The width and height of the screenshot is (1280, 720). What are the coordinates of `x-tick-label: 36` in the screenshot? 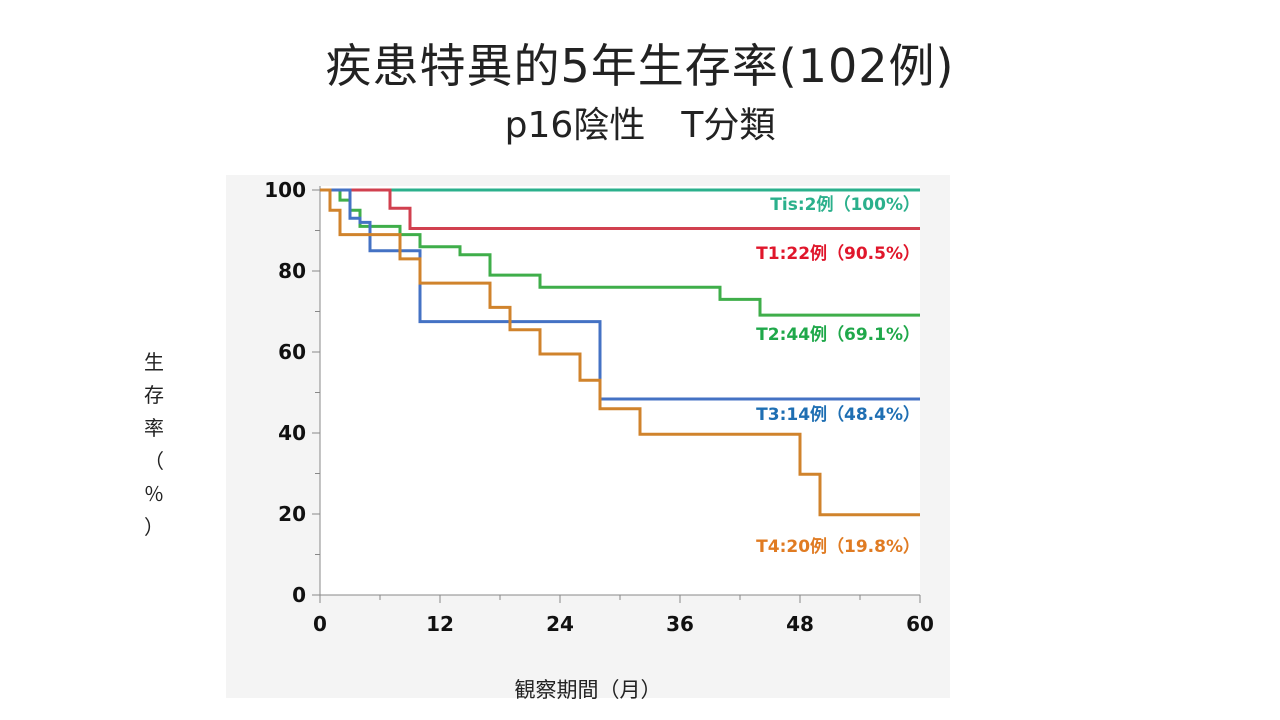 It's located at (680, 624).